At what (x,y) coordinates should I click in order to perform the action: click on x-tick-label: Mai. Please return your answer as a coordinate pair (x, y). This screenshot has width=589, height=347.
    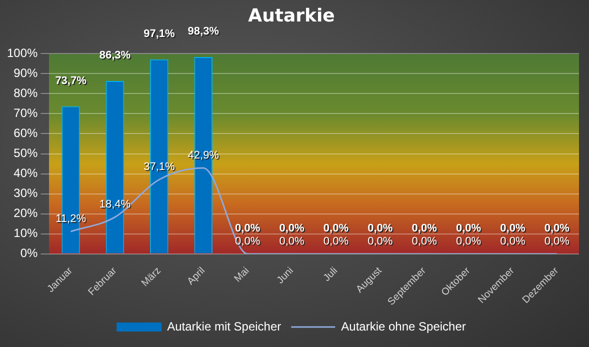
    Looking at the image, I should click on (242, 275).